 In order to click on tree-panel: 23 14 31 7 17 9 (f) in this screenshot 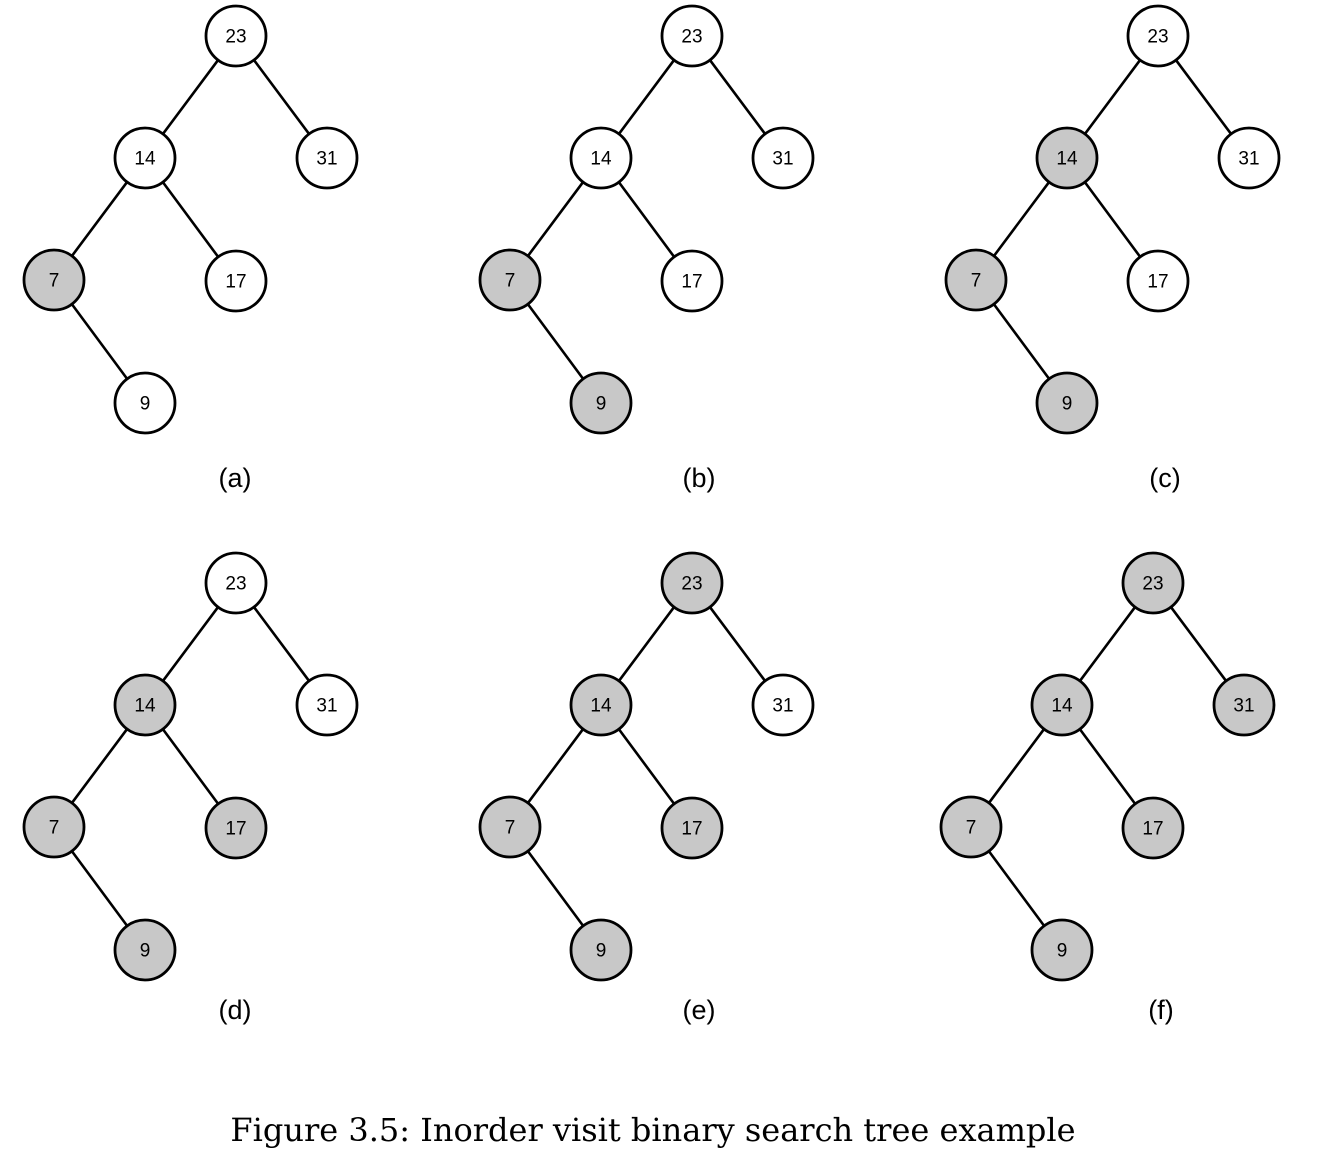, I will do `click(1107, 788)`.